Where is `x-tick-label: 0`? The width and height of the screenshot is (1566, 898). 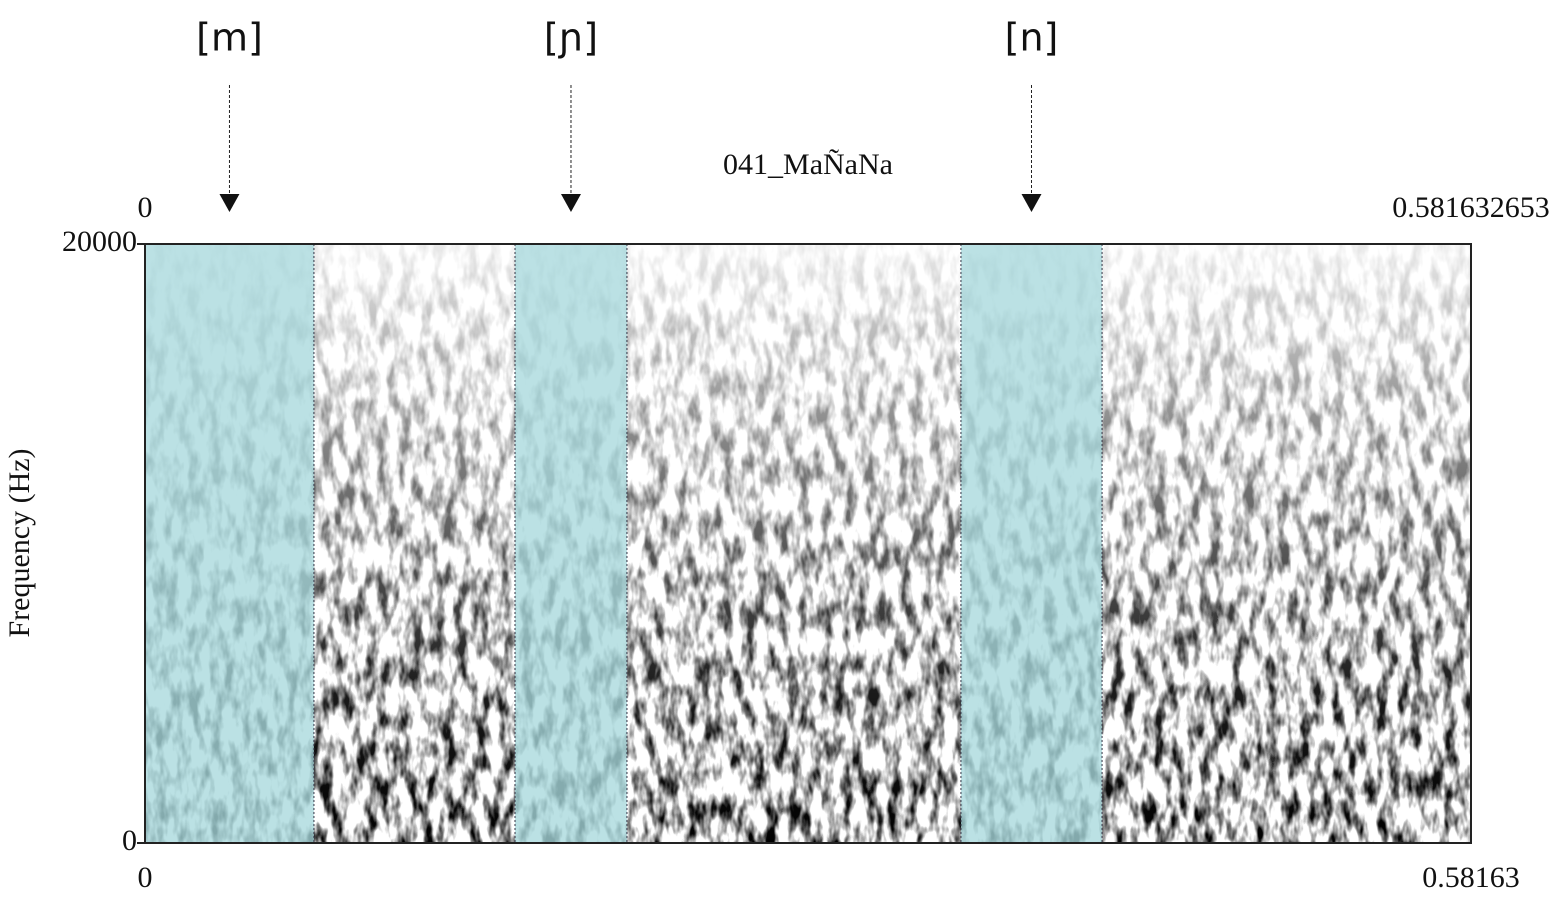 x-tick-label: 0 is located at coordinates (145, 877).